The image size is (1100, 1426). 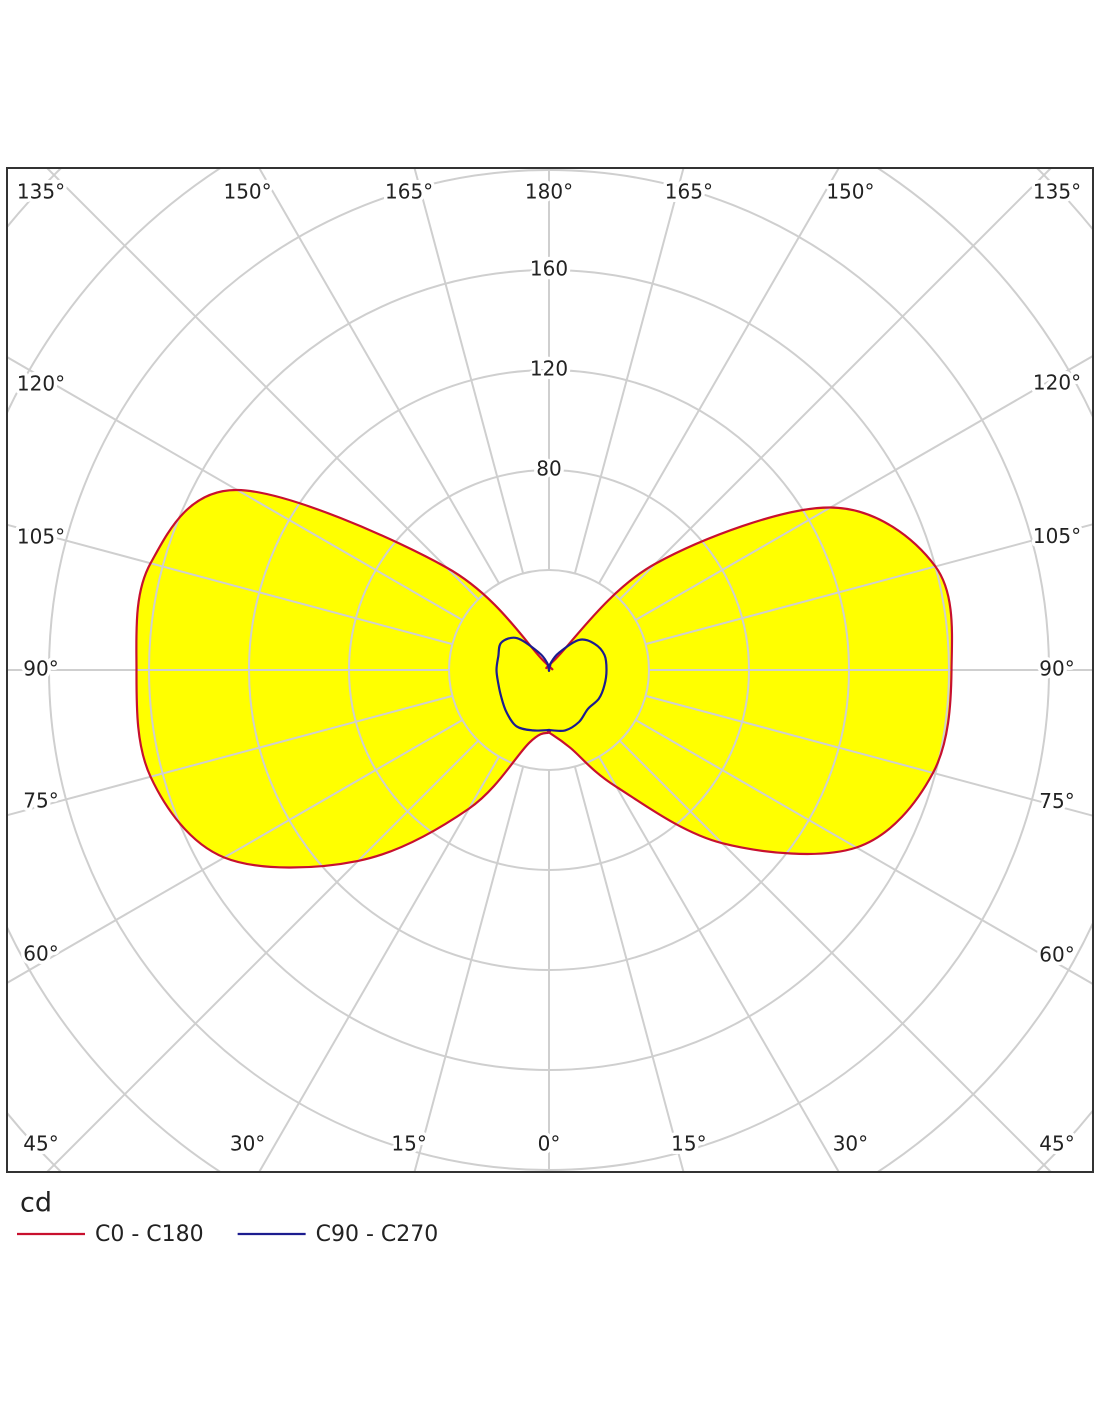 What do you see at coordinates (548, 469) in the screenshot?
I see `r-tick-label: 80` at bounding box center [548, 469].